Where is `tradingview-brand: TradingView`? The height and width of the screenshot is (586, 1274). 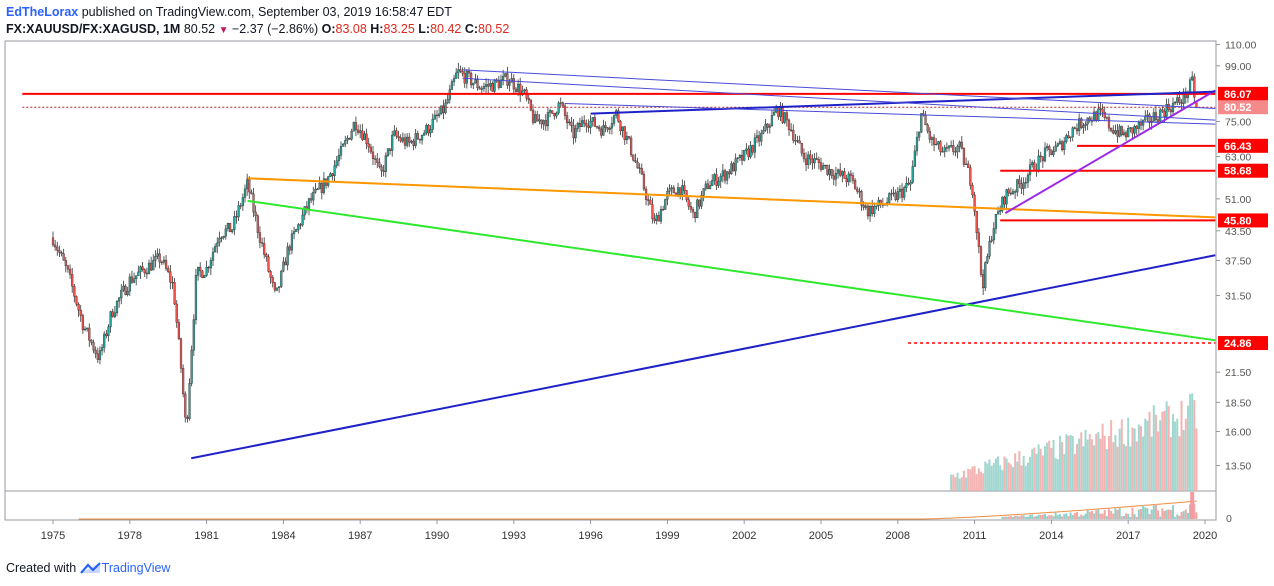
tradingview-brand: TradingView is located at coordinates (136, 568).